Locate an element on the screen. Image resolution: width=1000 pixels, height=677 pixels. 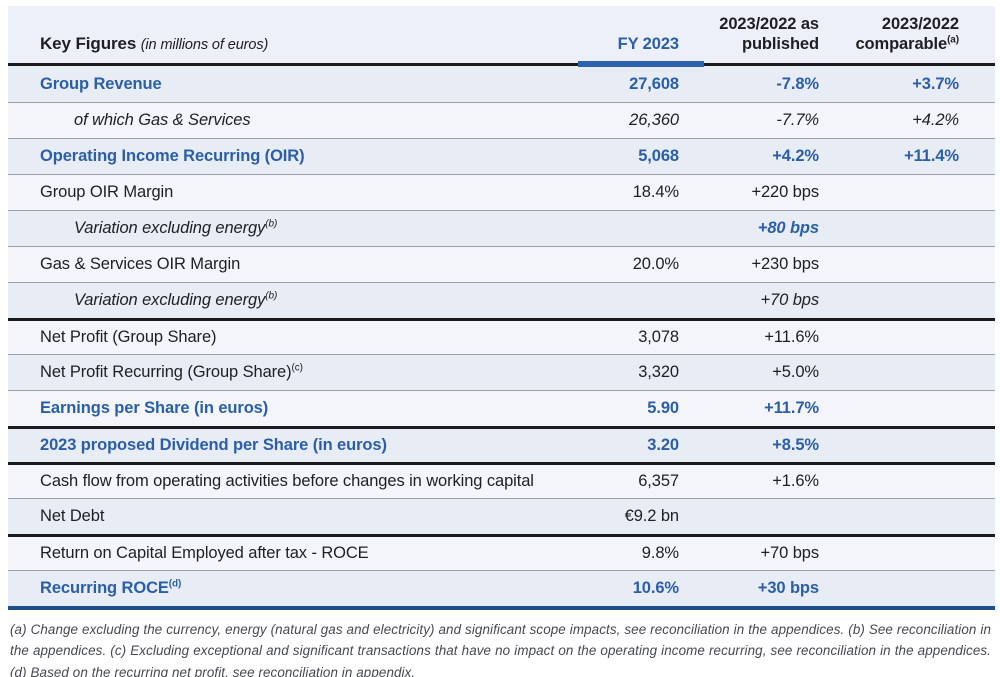
table-row: Earnings per Share (in euros) 5.90 +11.7% is located at coordinates (501, 408).